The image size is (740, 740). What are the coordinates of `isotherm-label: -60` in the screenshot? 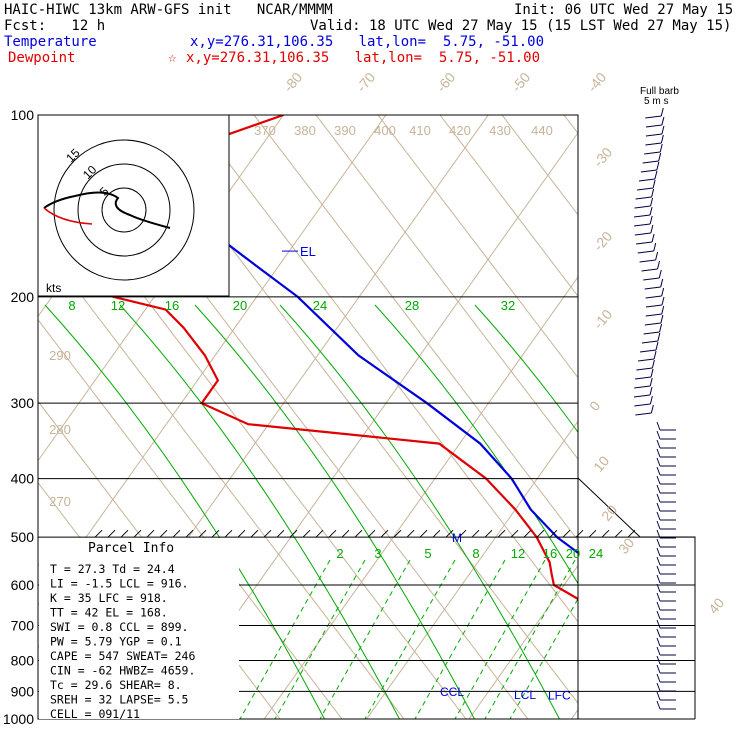 It's located at (445, 82).